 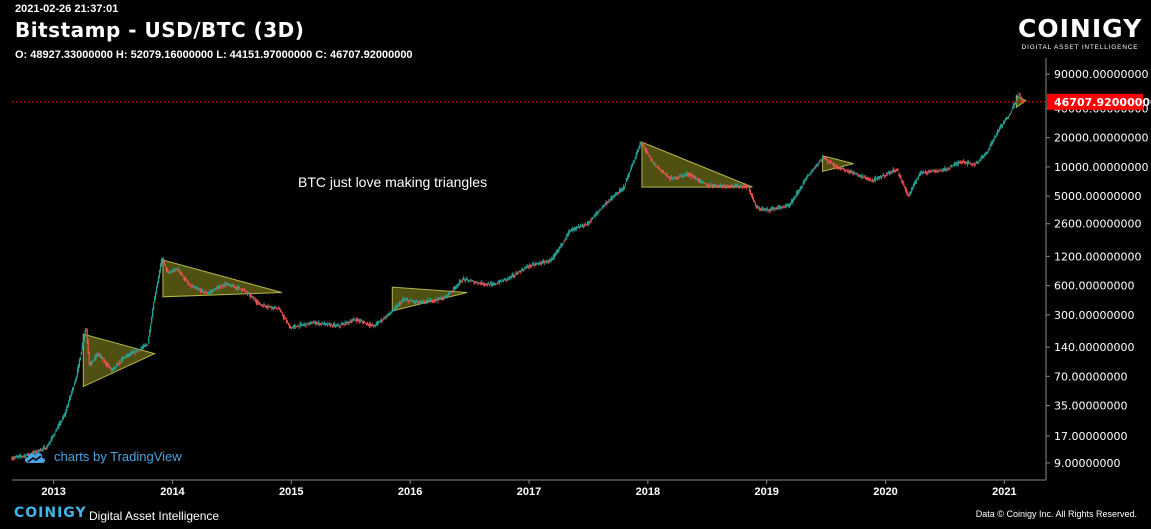 I want to click on coinigy-logo: COINIGY DIGITAL ASSET INTELLIGENCE, so click(x=1080, y=32).